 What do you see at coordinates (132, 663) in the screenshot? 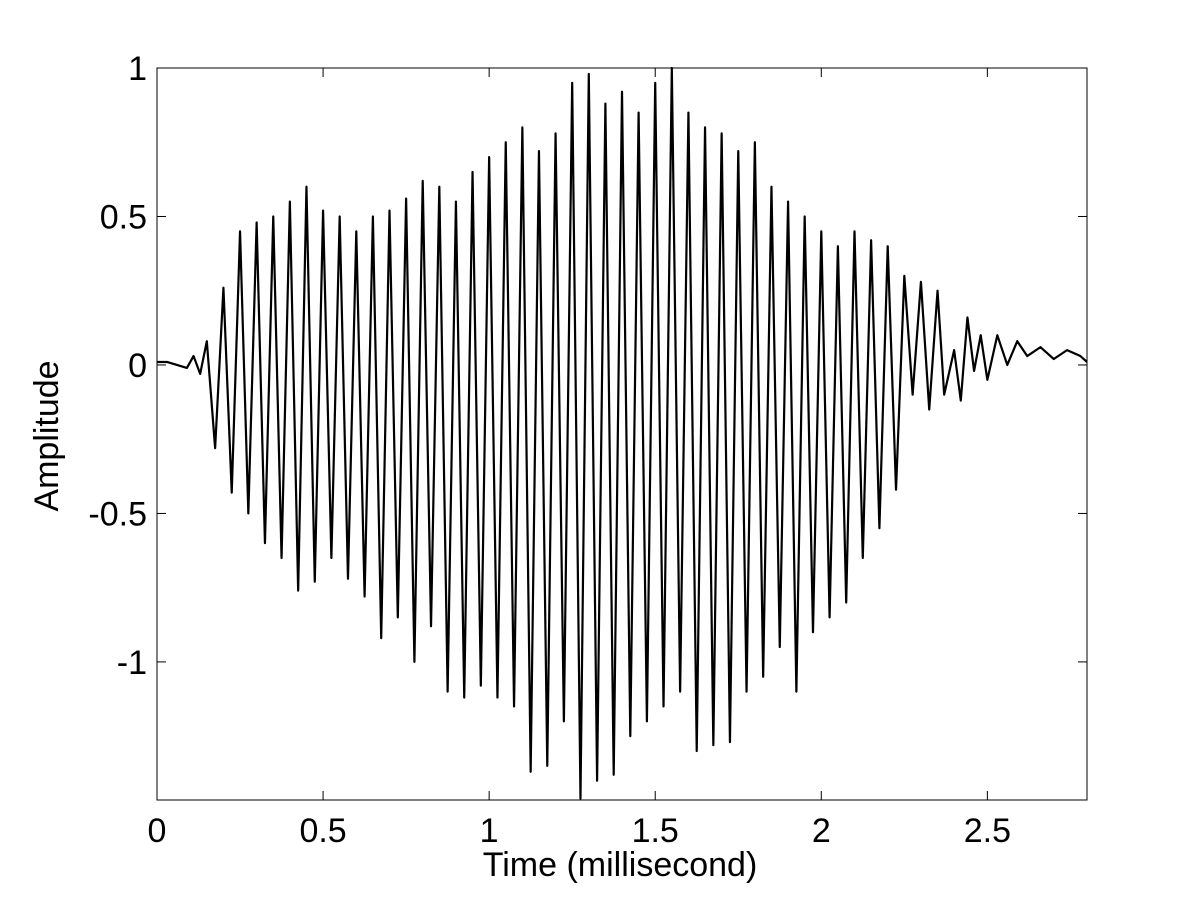
I see `y-tick-label: -1` at bounding box center [132, 663].